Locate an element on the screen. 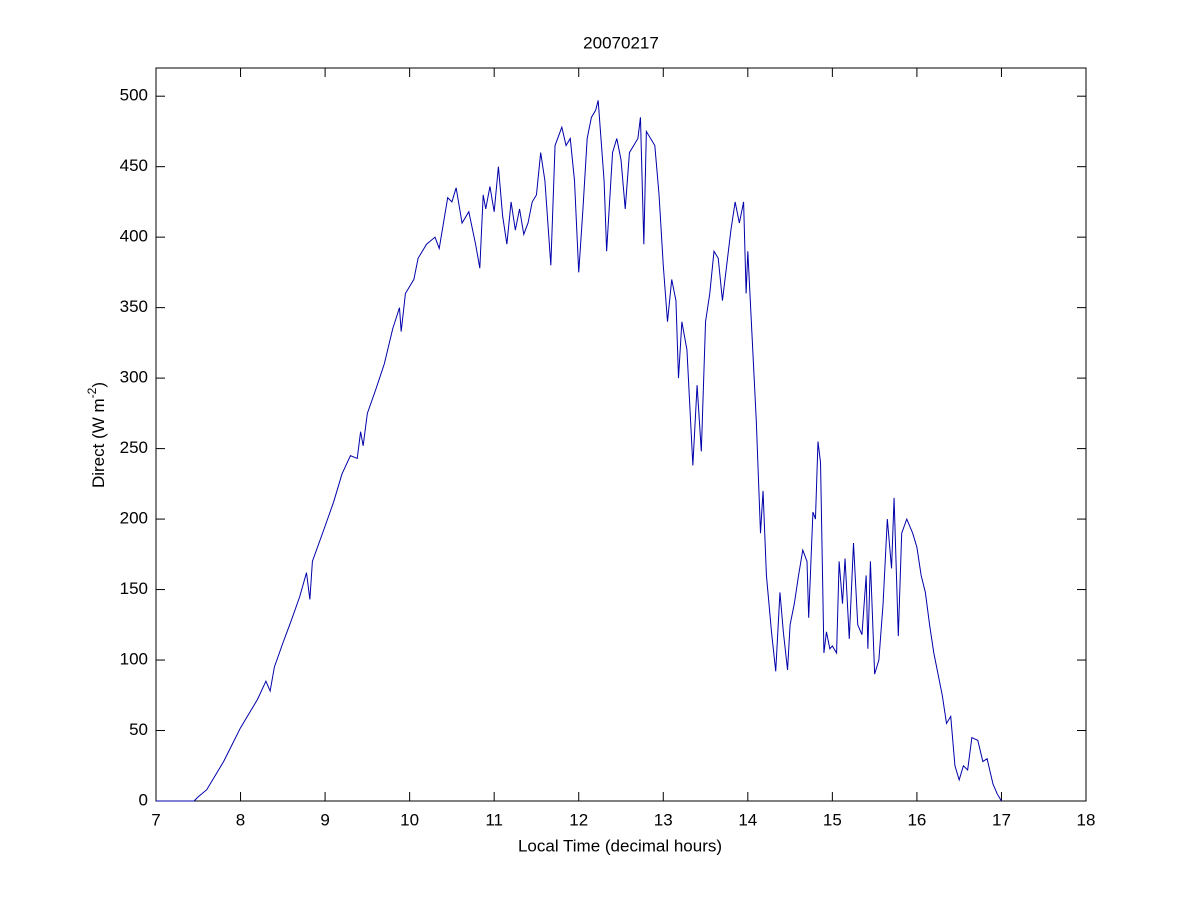 The height and width of the screenshot is (900, 1200). y-tick-label: 350 is located at coordinates (134, 306).